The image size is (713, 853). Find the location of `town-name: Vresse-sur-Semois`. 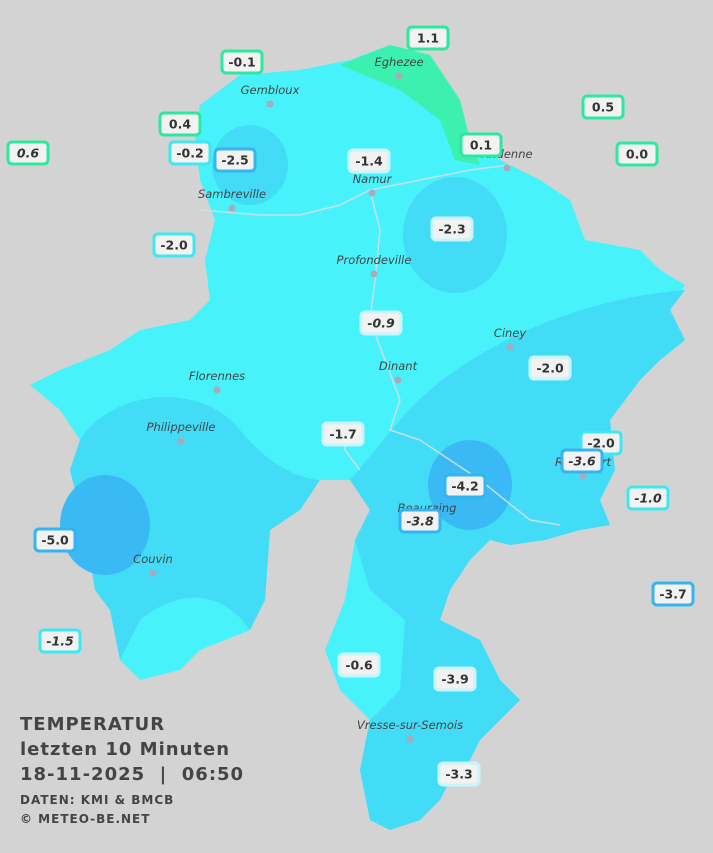

town-name: Vresse-sur-Semois is located at coordinates (410, 725).